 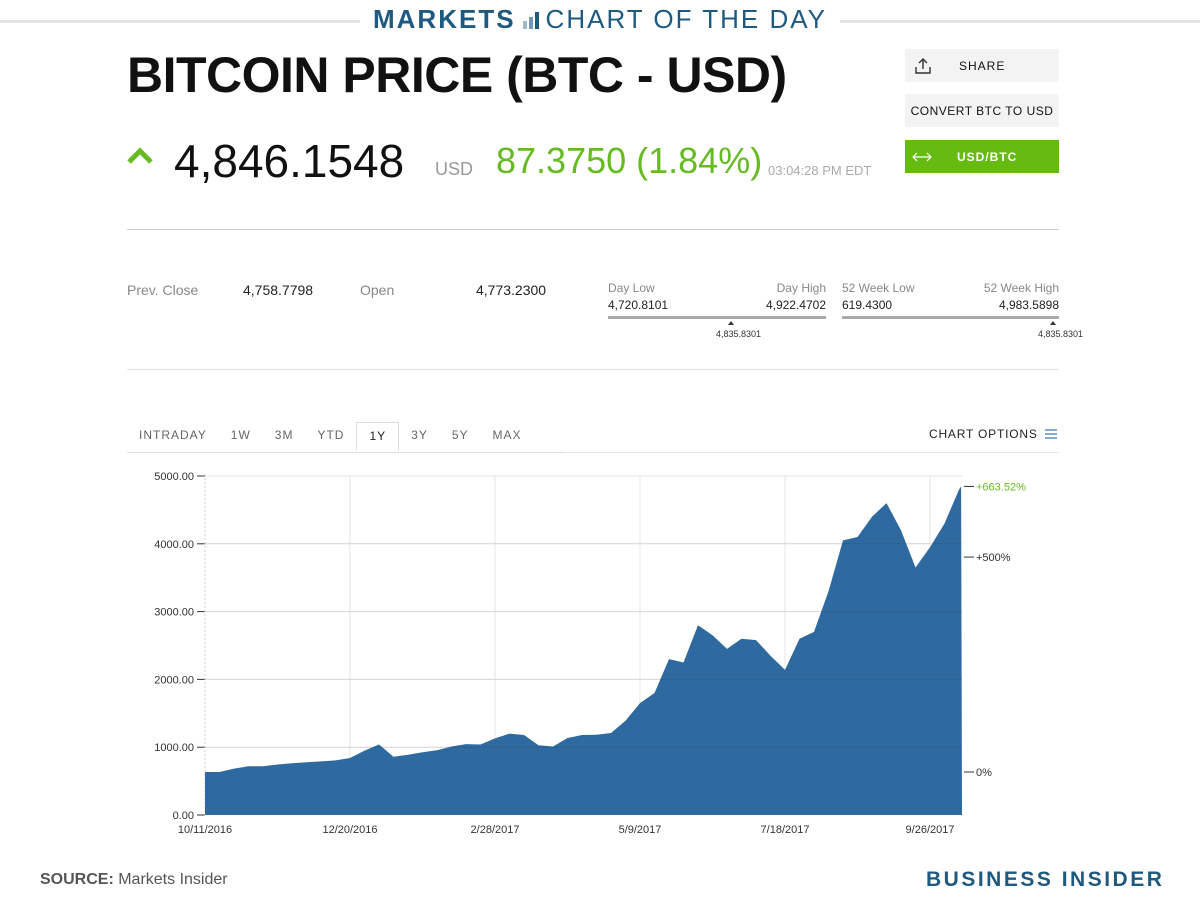 I want to click on right-tick-label: +663.52%, so click(x=1001, y=487).